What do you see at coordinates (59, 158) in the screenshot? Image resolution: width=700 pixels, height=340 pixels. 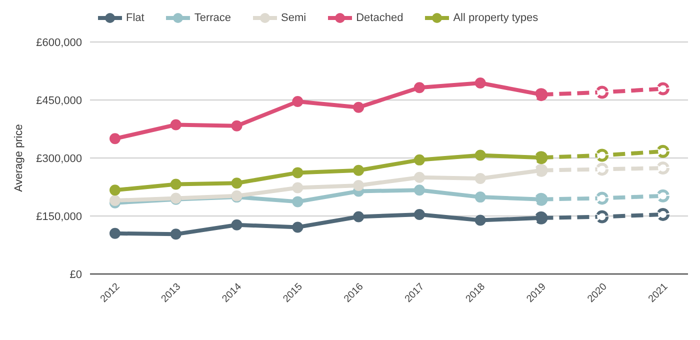 I see `y-tick-label: £300,000` at bounding box center [59, 158].